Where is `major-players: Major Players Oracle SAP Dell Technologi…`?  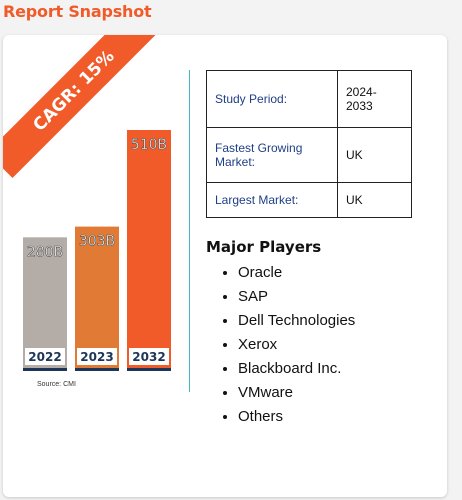
major-players: Major Players Oracle SAP Dell Technologi… is located at coordinates (280, 333).